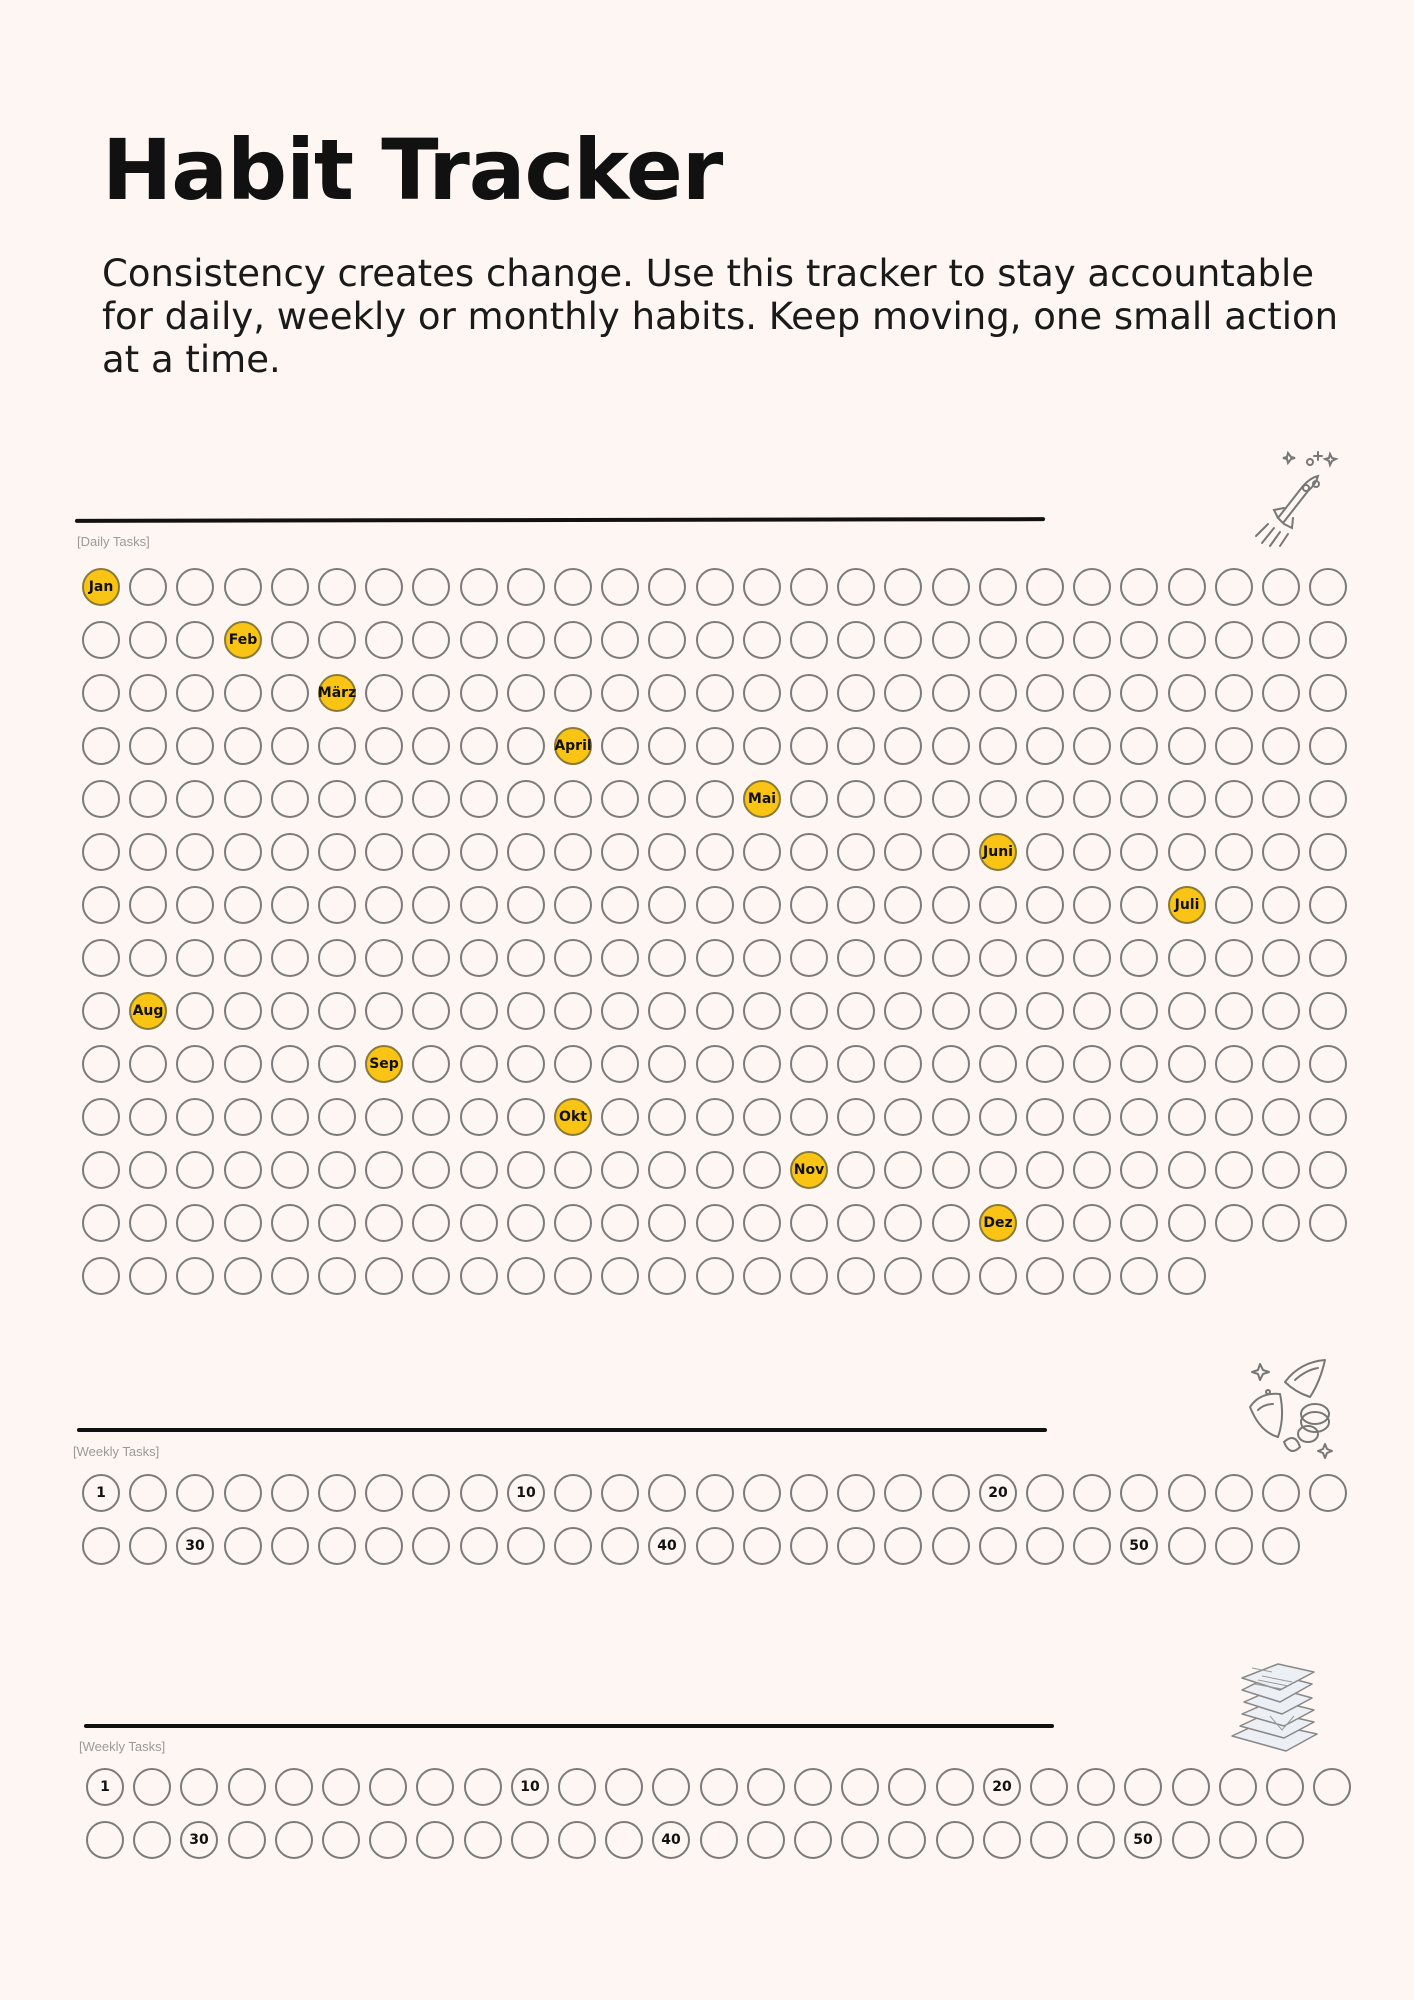 The width and height of the screenshot is (1414, 2000). I want to click on weekly2-title-line, so click(569, 1726).